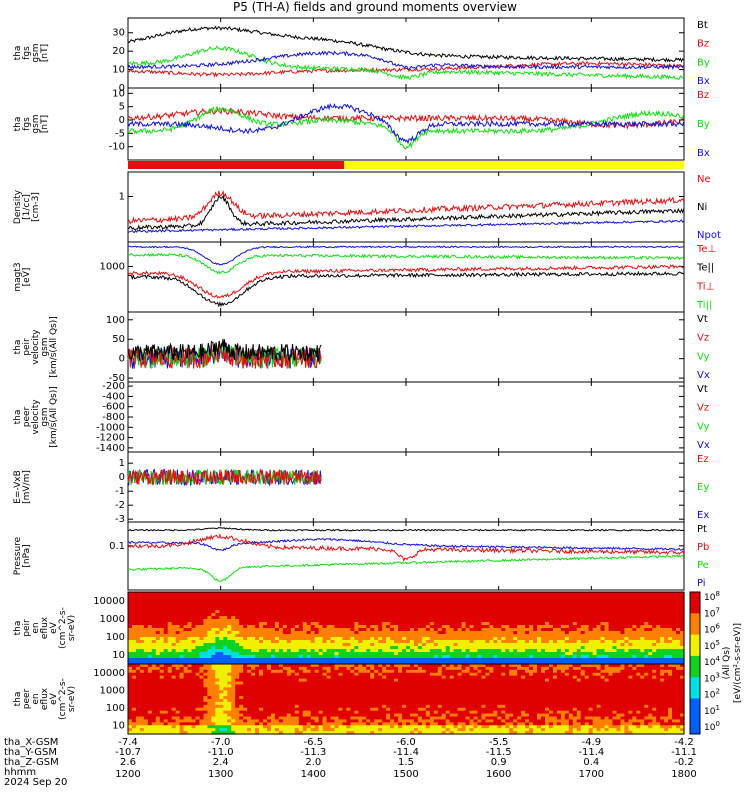 This screenshot has width=750, height=804. I want to click on legend-temperature-1: Te||, so click(705, 268).